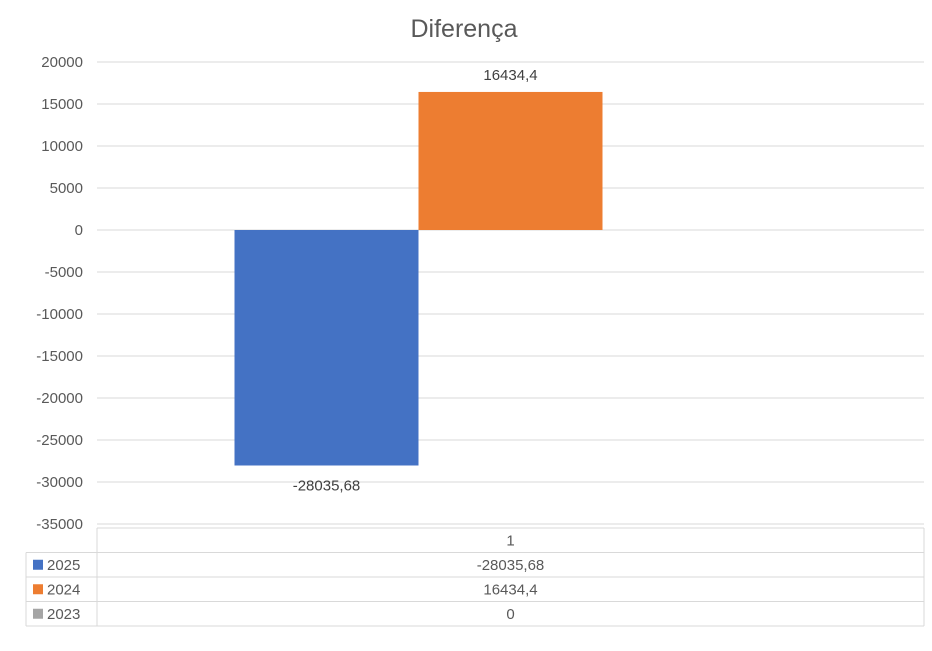 Image resolution: width=932 pixels, height=651 pixels. Describe the element at coordinates (511, 565) in the screenshot. I see `table-value-2025: -28035,68` at that location.